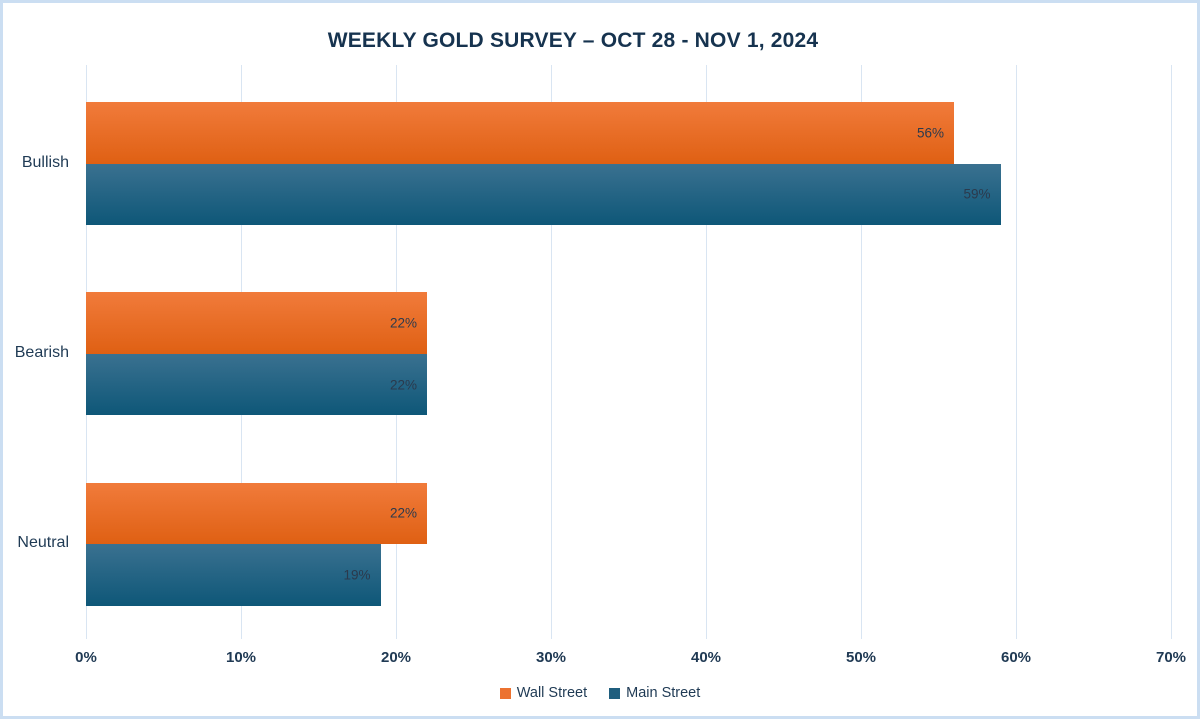 This screenshot has height=719, width=1200. I want to click on legend-label: Main Street, so click(663, 693).